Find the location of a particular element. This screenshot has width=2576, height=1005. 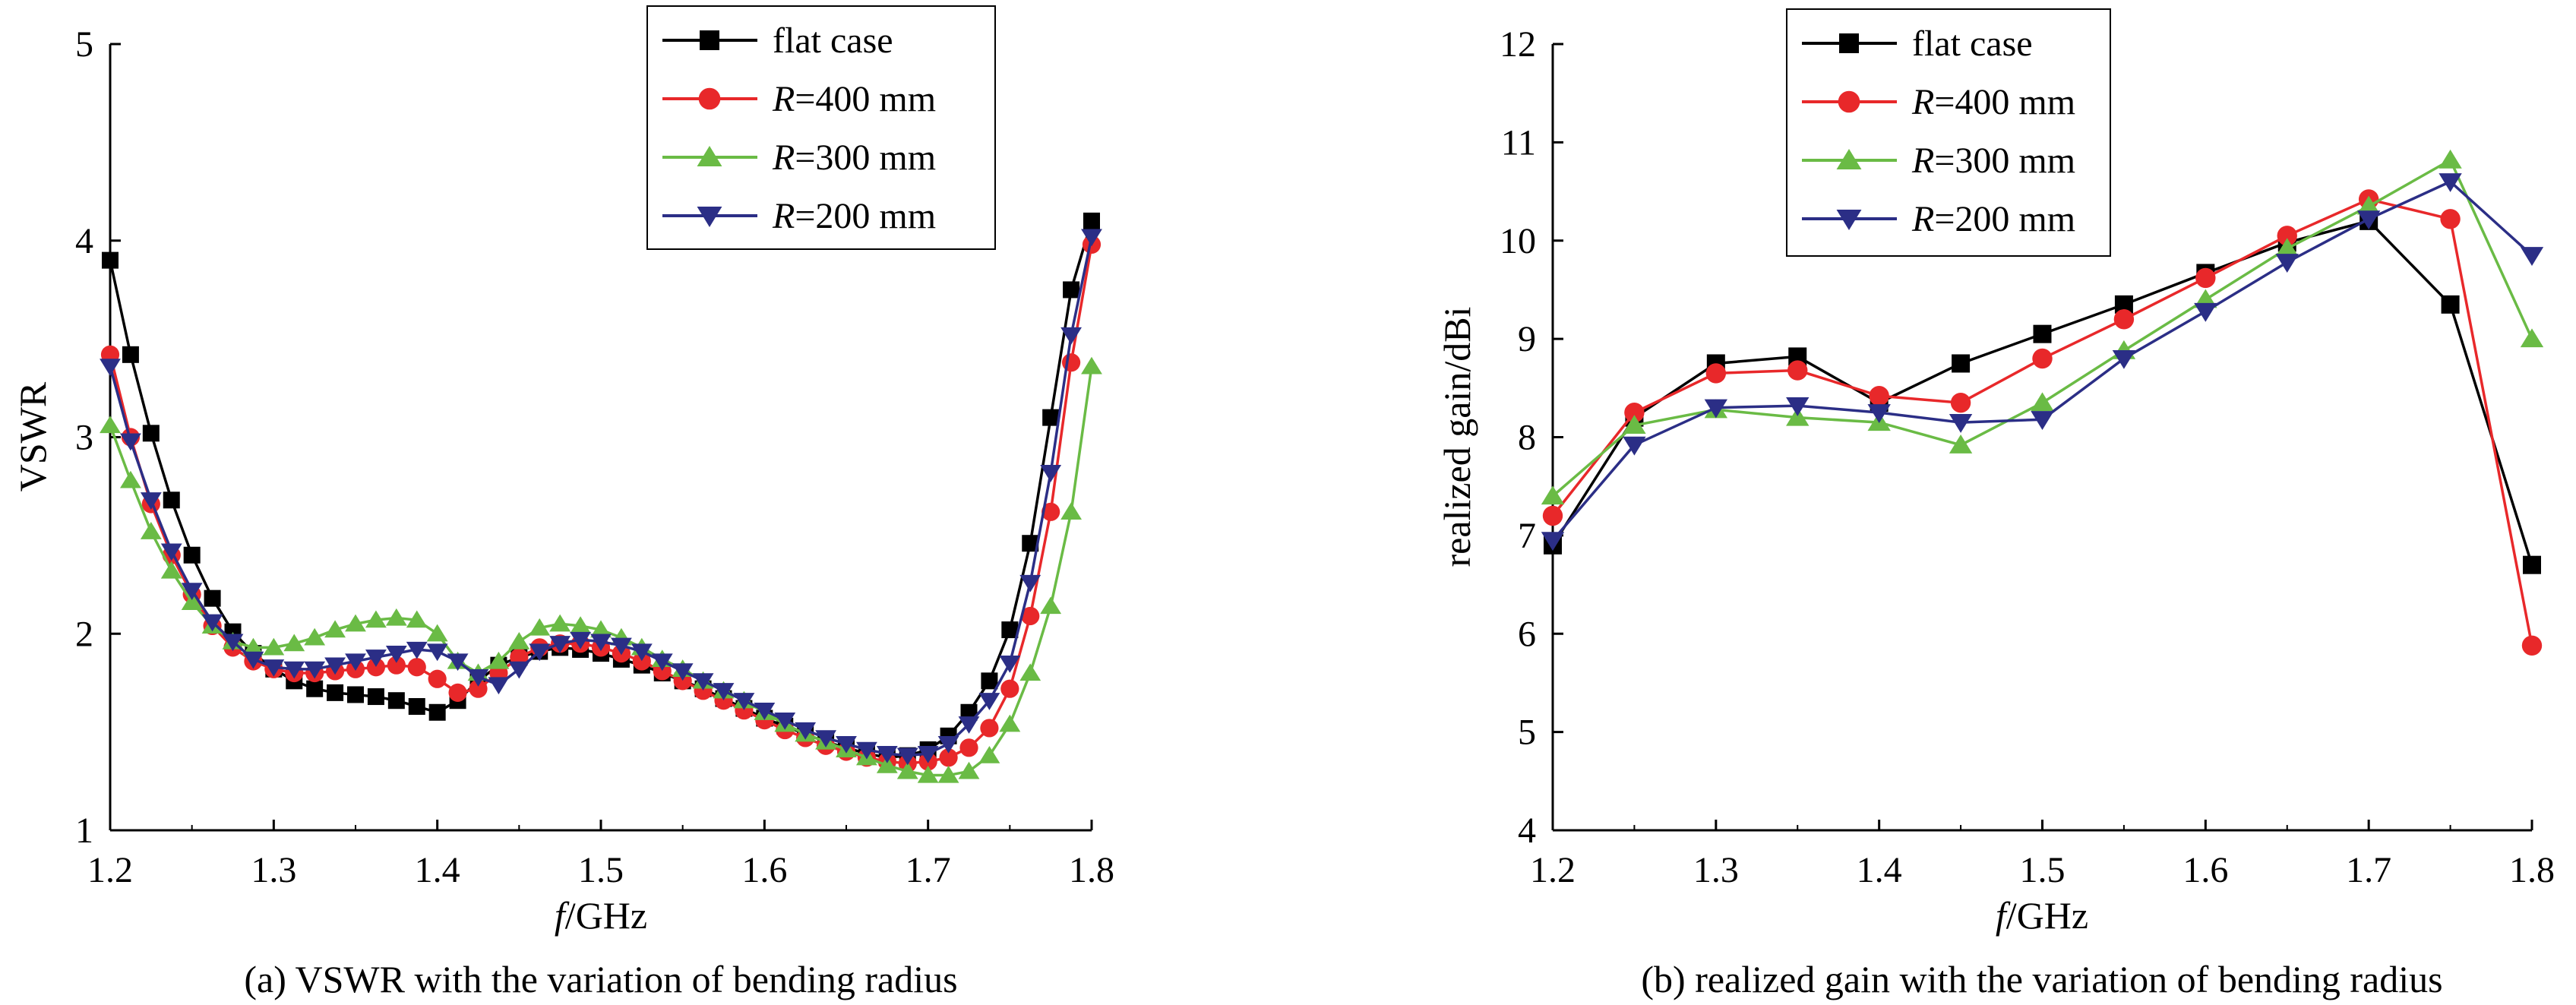

x-tick-label: 1.8 is located at coordinates (1091, 870).